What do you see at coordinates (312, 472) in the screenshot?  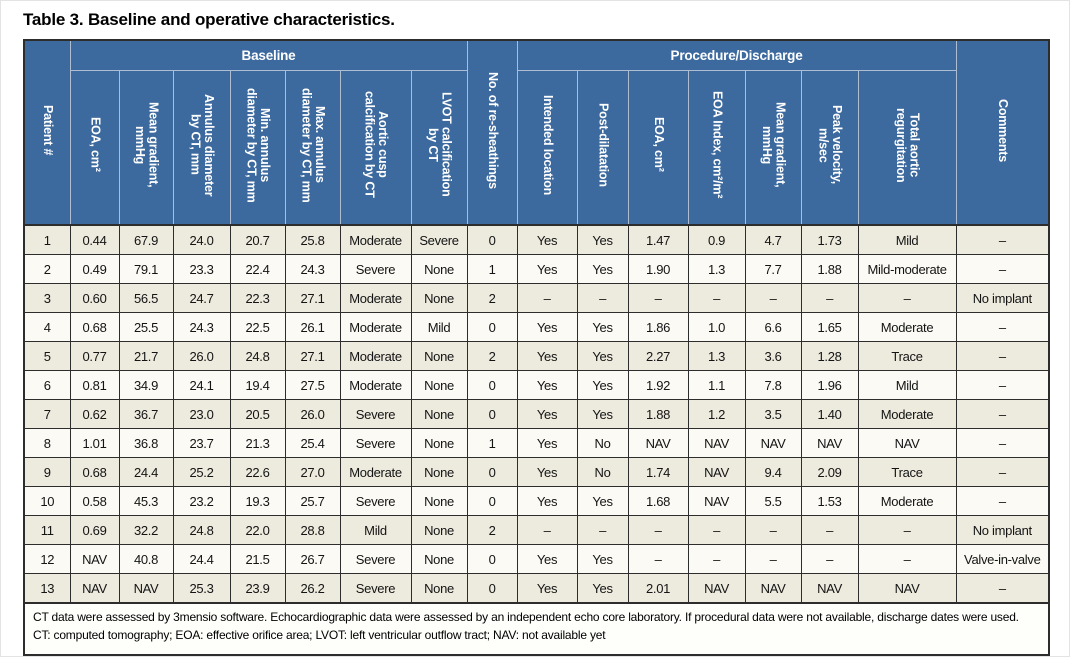 I see `table-cell: 27.0` at bounding box center [312, 472].